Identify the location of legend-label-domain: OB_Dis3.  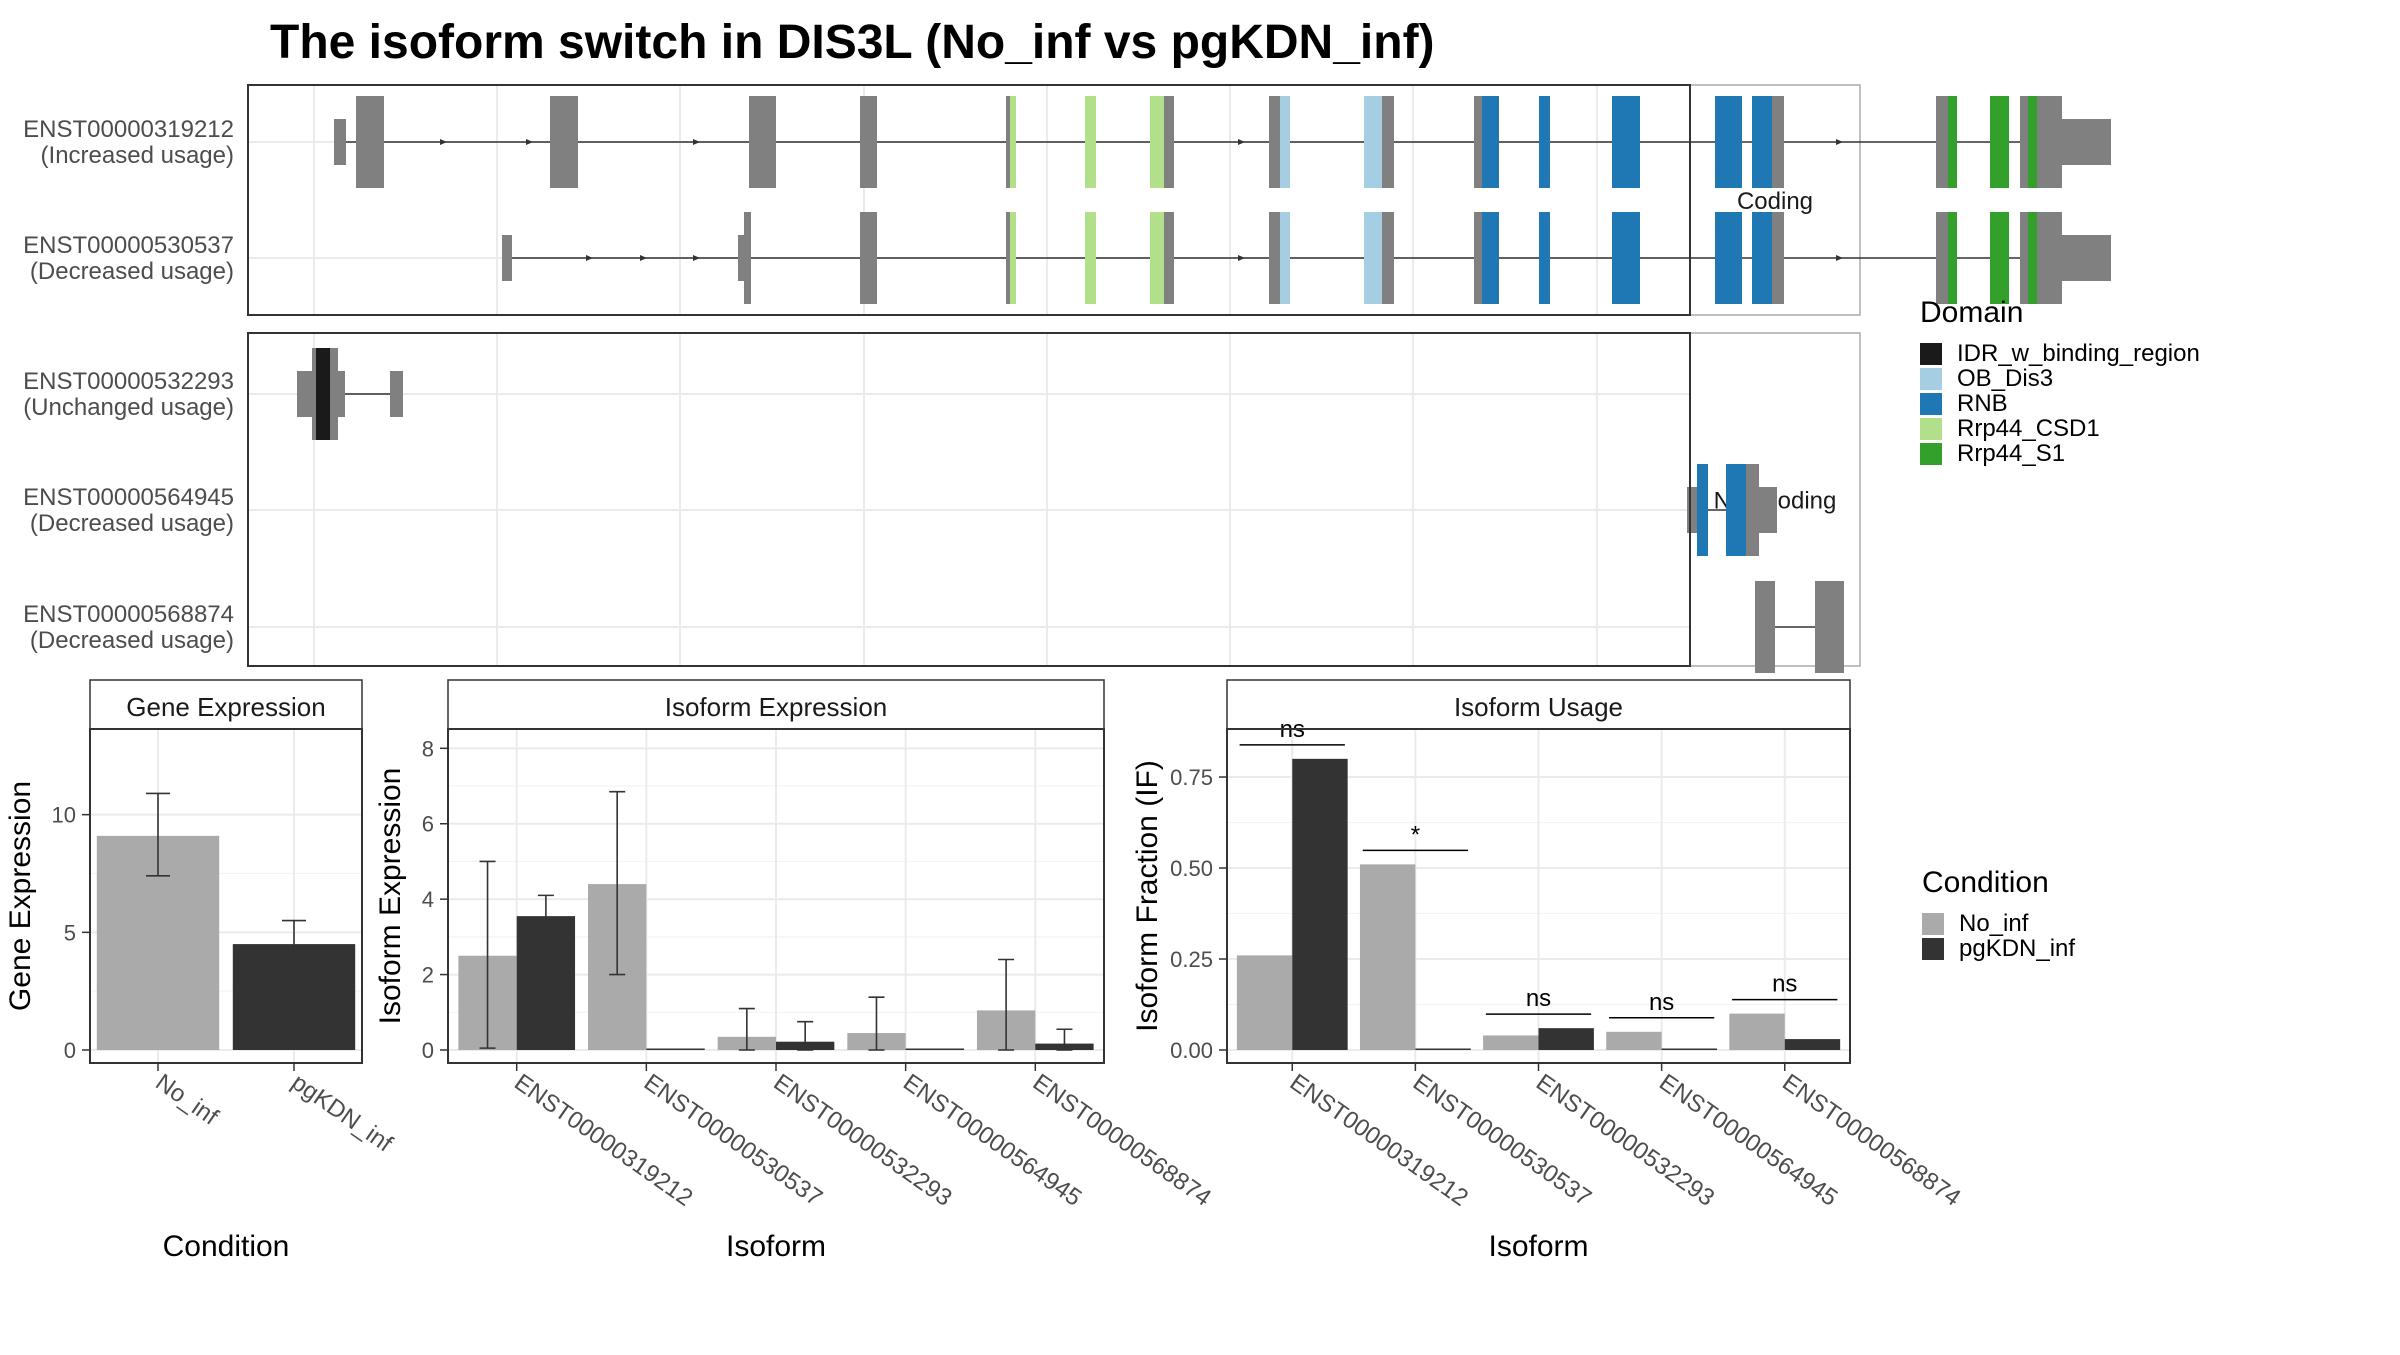
(2005, 378).